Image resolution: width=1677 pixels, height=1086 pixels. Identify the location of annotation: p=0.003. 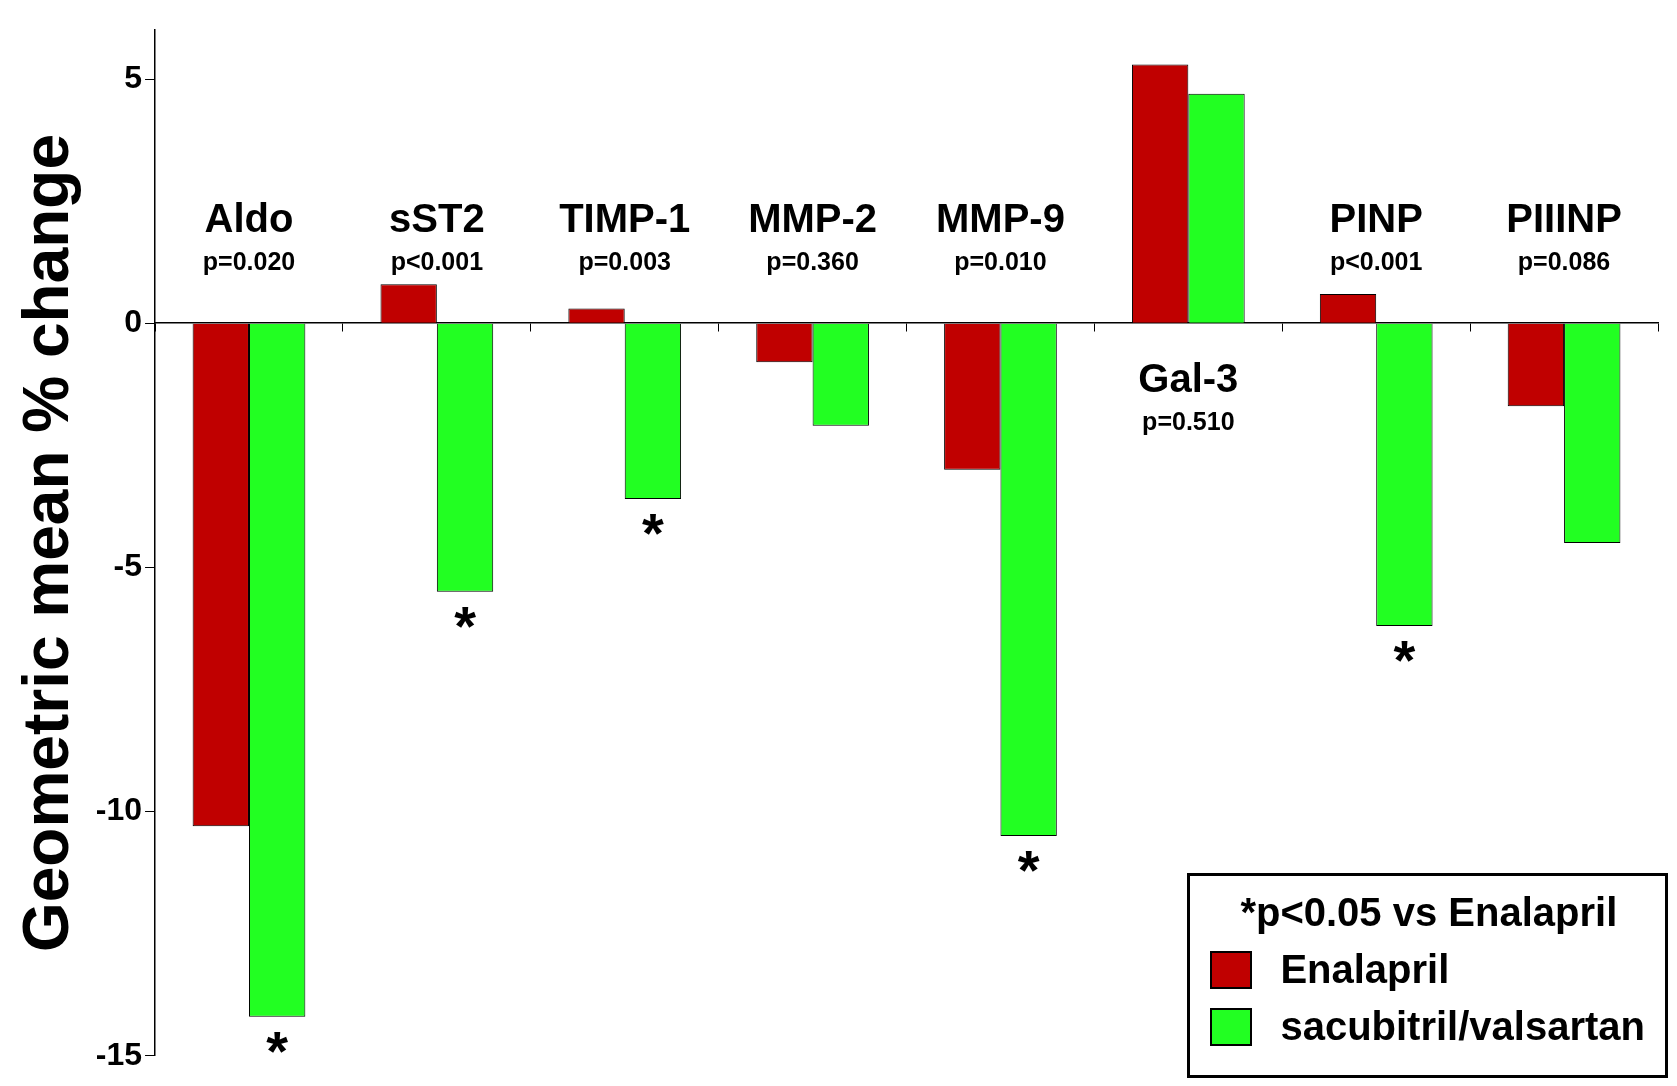
(624, 261).